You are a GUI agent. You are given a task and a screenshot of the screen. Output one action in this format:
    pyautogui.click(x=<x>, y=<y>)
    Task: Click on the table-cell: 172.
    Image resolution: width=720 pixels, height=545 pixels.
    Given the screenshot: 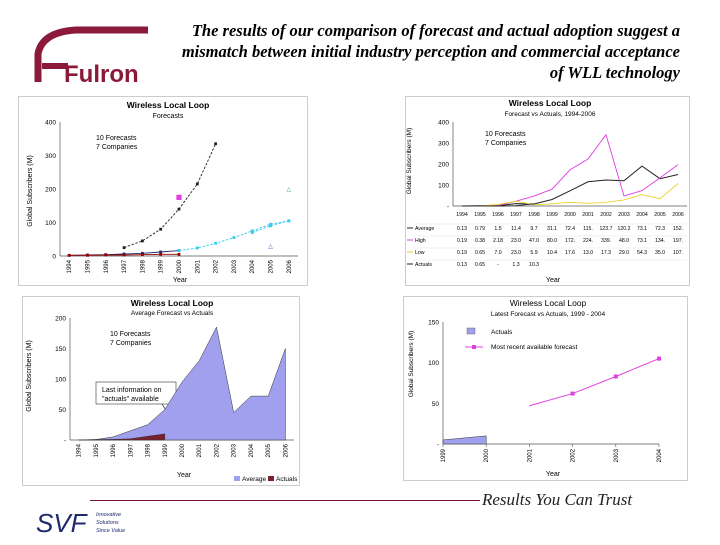 What is the action you would take?
    pyautogui.click(x=570, y=241)
    